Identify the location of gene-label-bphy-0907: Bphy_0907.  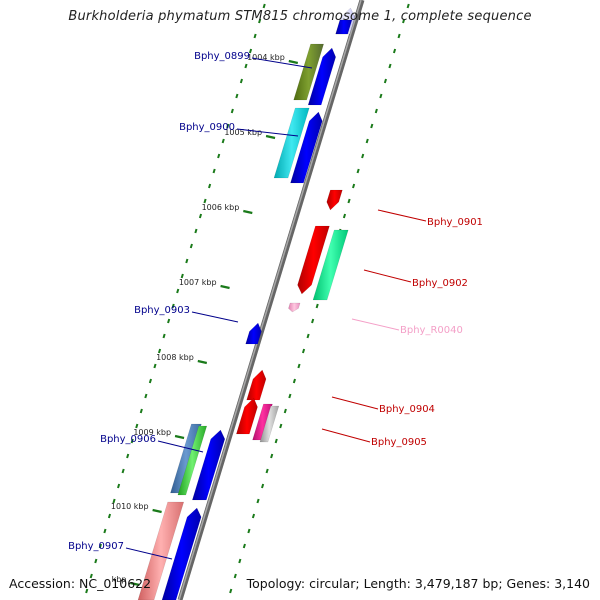
(96, 546).